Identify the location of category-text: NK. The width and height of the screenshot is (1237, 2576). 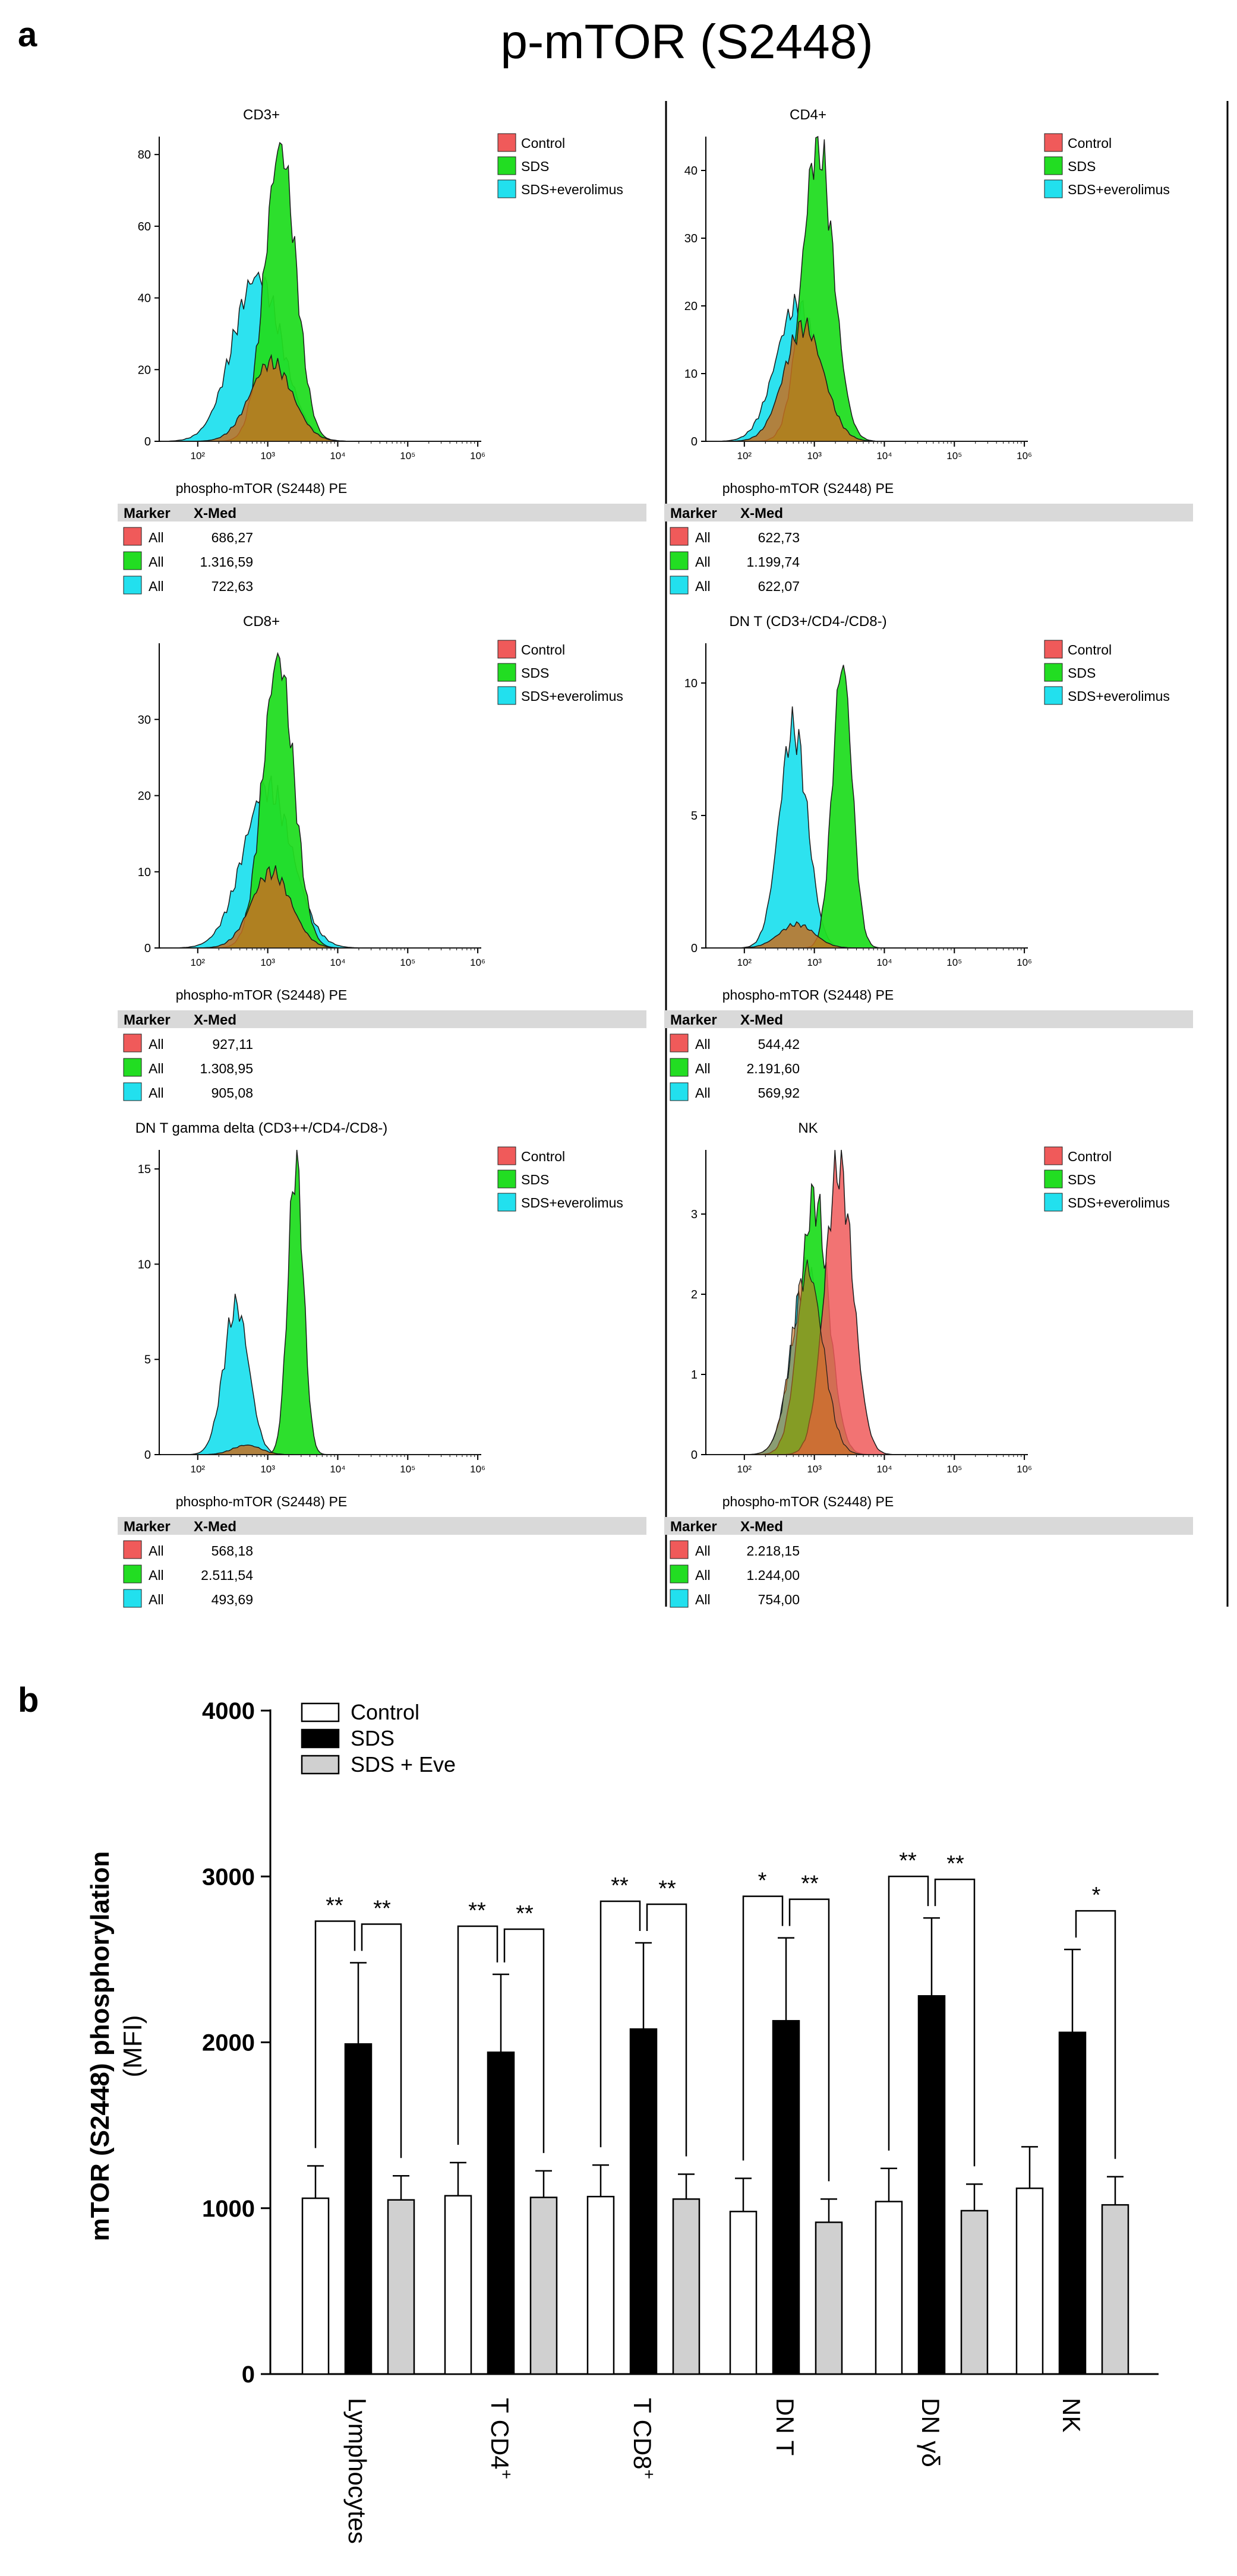
(1071, 2415).